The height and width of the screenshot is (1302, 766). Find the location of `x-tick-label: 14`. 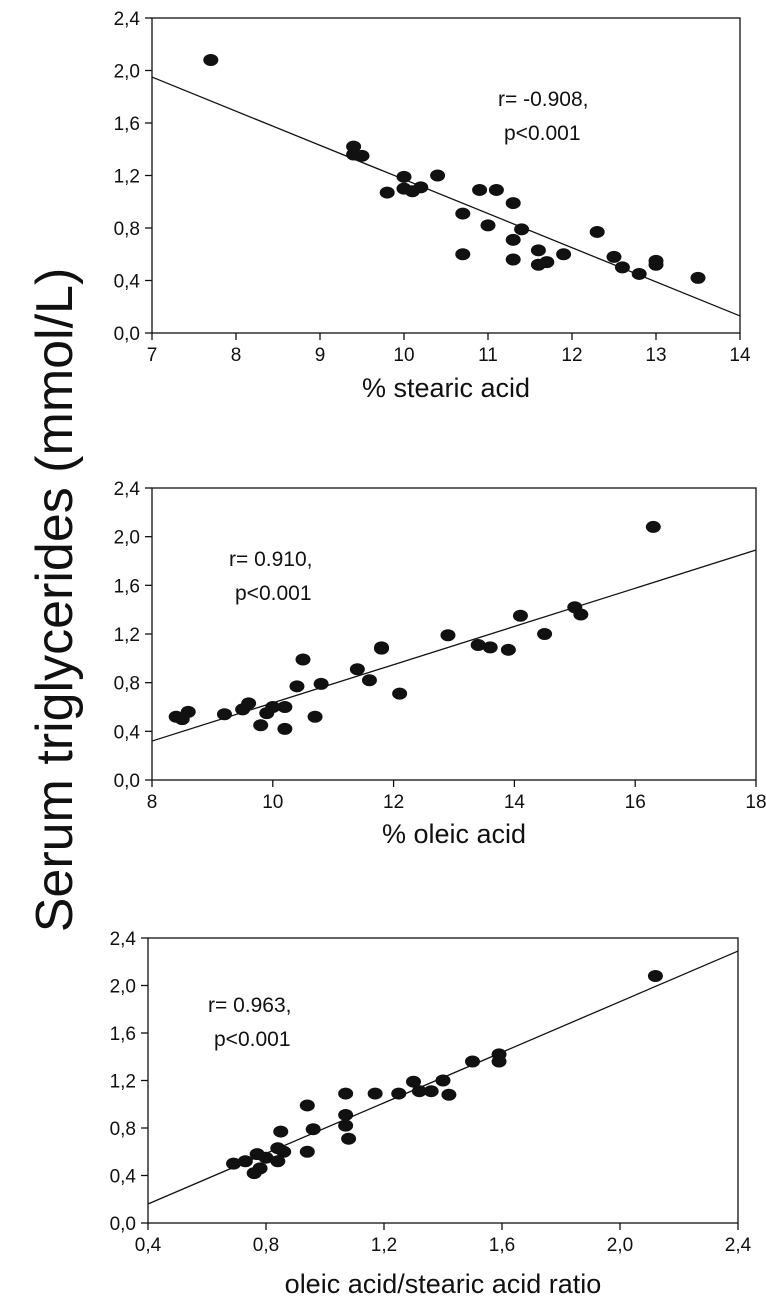

x-tick-label: 14 is located at coordinates (740, 355).